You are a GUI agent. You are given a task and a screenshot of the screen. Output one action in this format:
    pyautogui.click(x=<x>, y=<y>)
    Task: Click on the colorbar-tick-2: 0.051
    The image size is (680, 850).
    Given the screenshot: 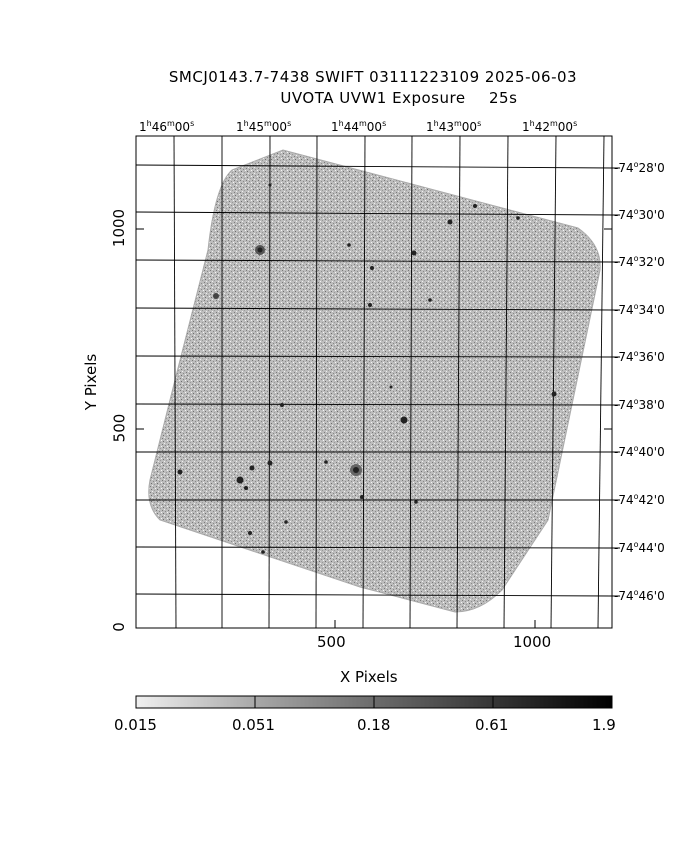 What is the action you would take?
    pyautogui.click(x=253, y=725)
    